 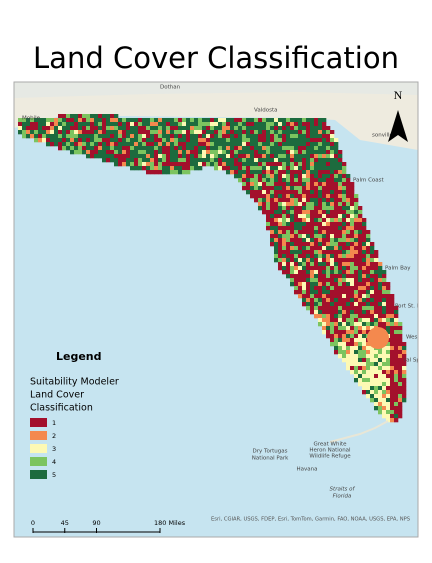 I want to click on place-label: Palm Bay, so click(x=398, y=269).